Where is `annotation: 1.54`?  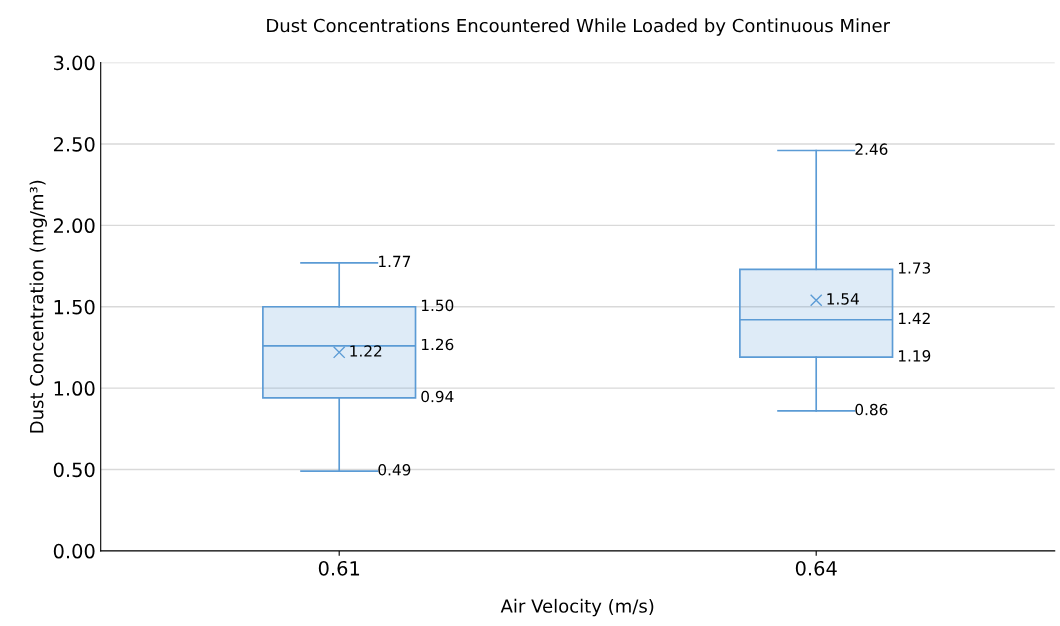 annotation: 1.54 is located at coordinates (843, 299).